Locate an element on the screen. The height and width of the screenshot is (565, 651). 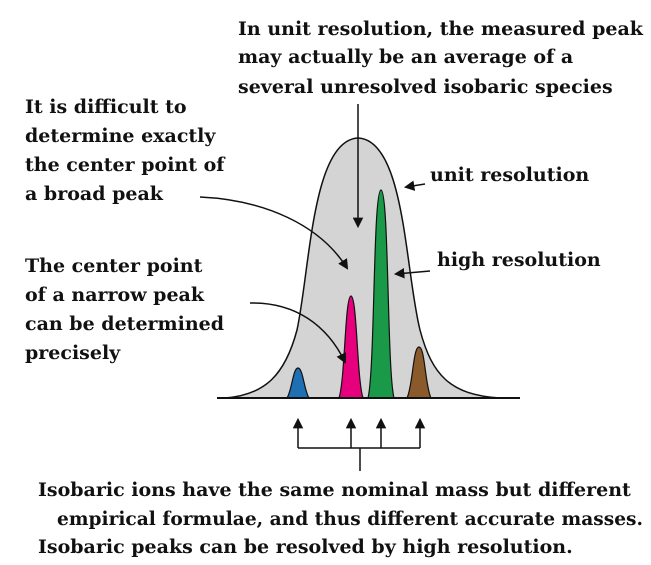
narrow-annotation-line-3: can be determined is located at coordinates (124, 324).